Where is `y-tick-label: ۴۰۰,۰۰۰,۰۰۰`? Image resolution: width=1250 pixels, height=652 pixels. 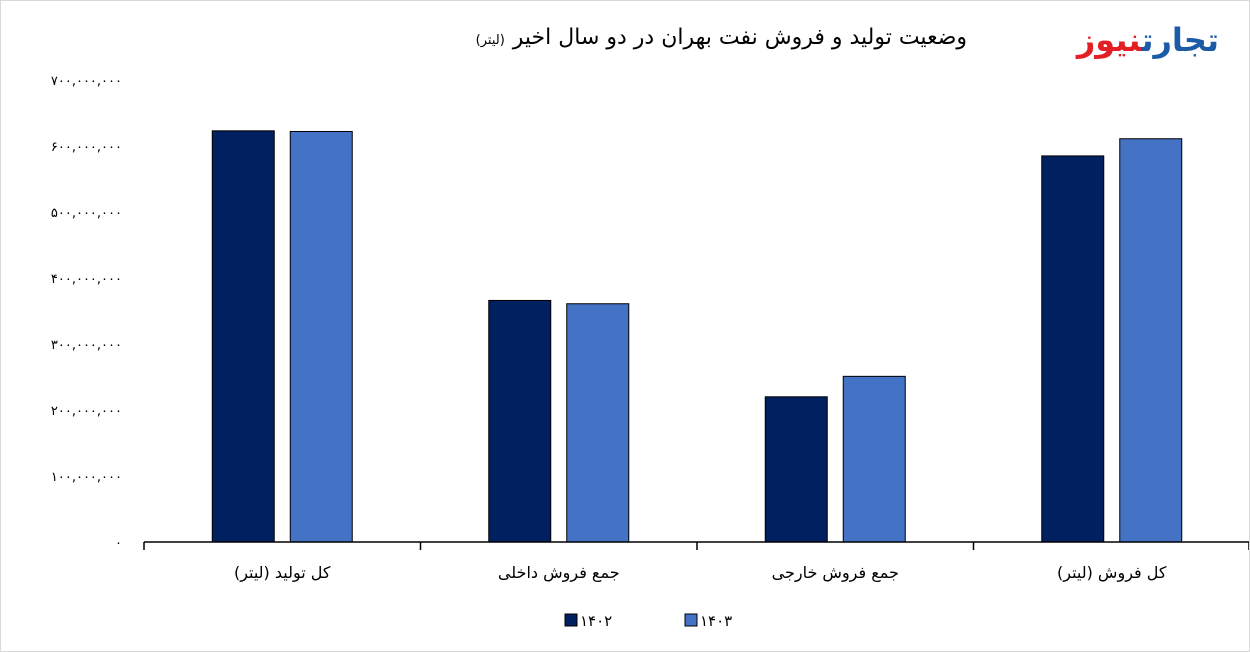 y-tick-label: ۴۰۰,۰۰۰,۰۰۰ is located at coordinates (86, 279).